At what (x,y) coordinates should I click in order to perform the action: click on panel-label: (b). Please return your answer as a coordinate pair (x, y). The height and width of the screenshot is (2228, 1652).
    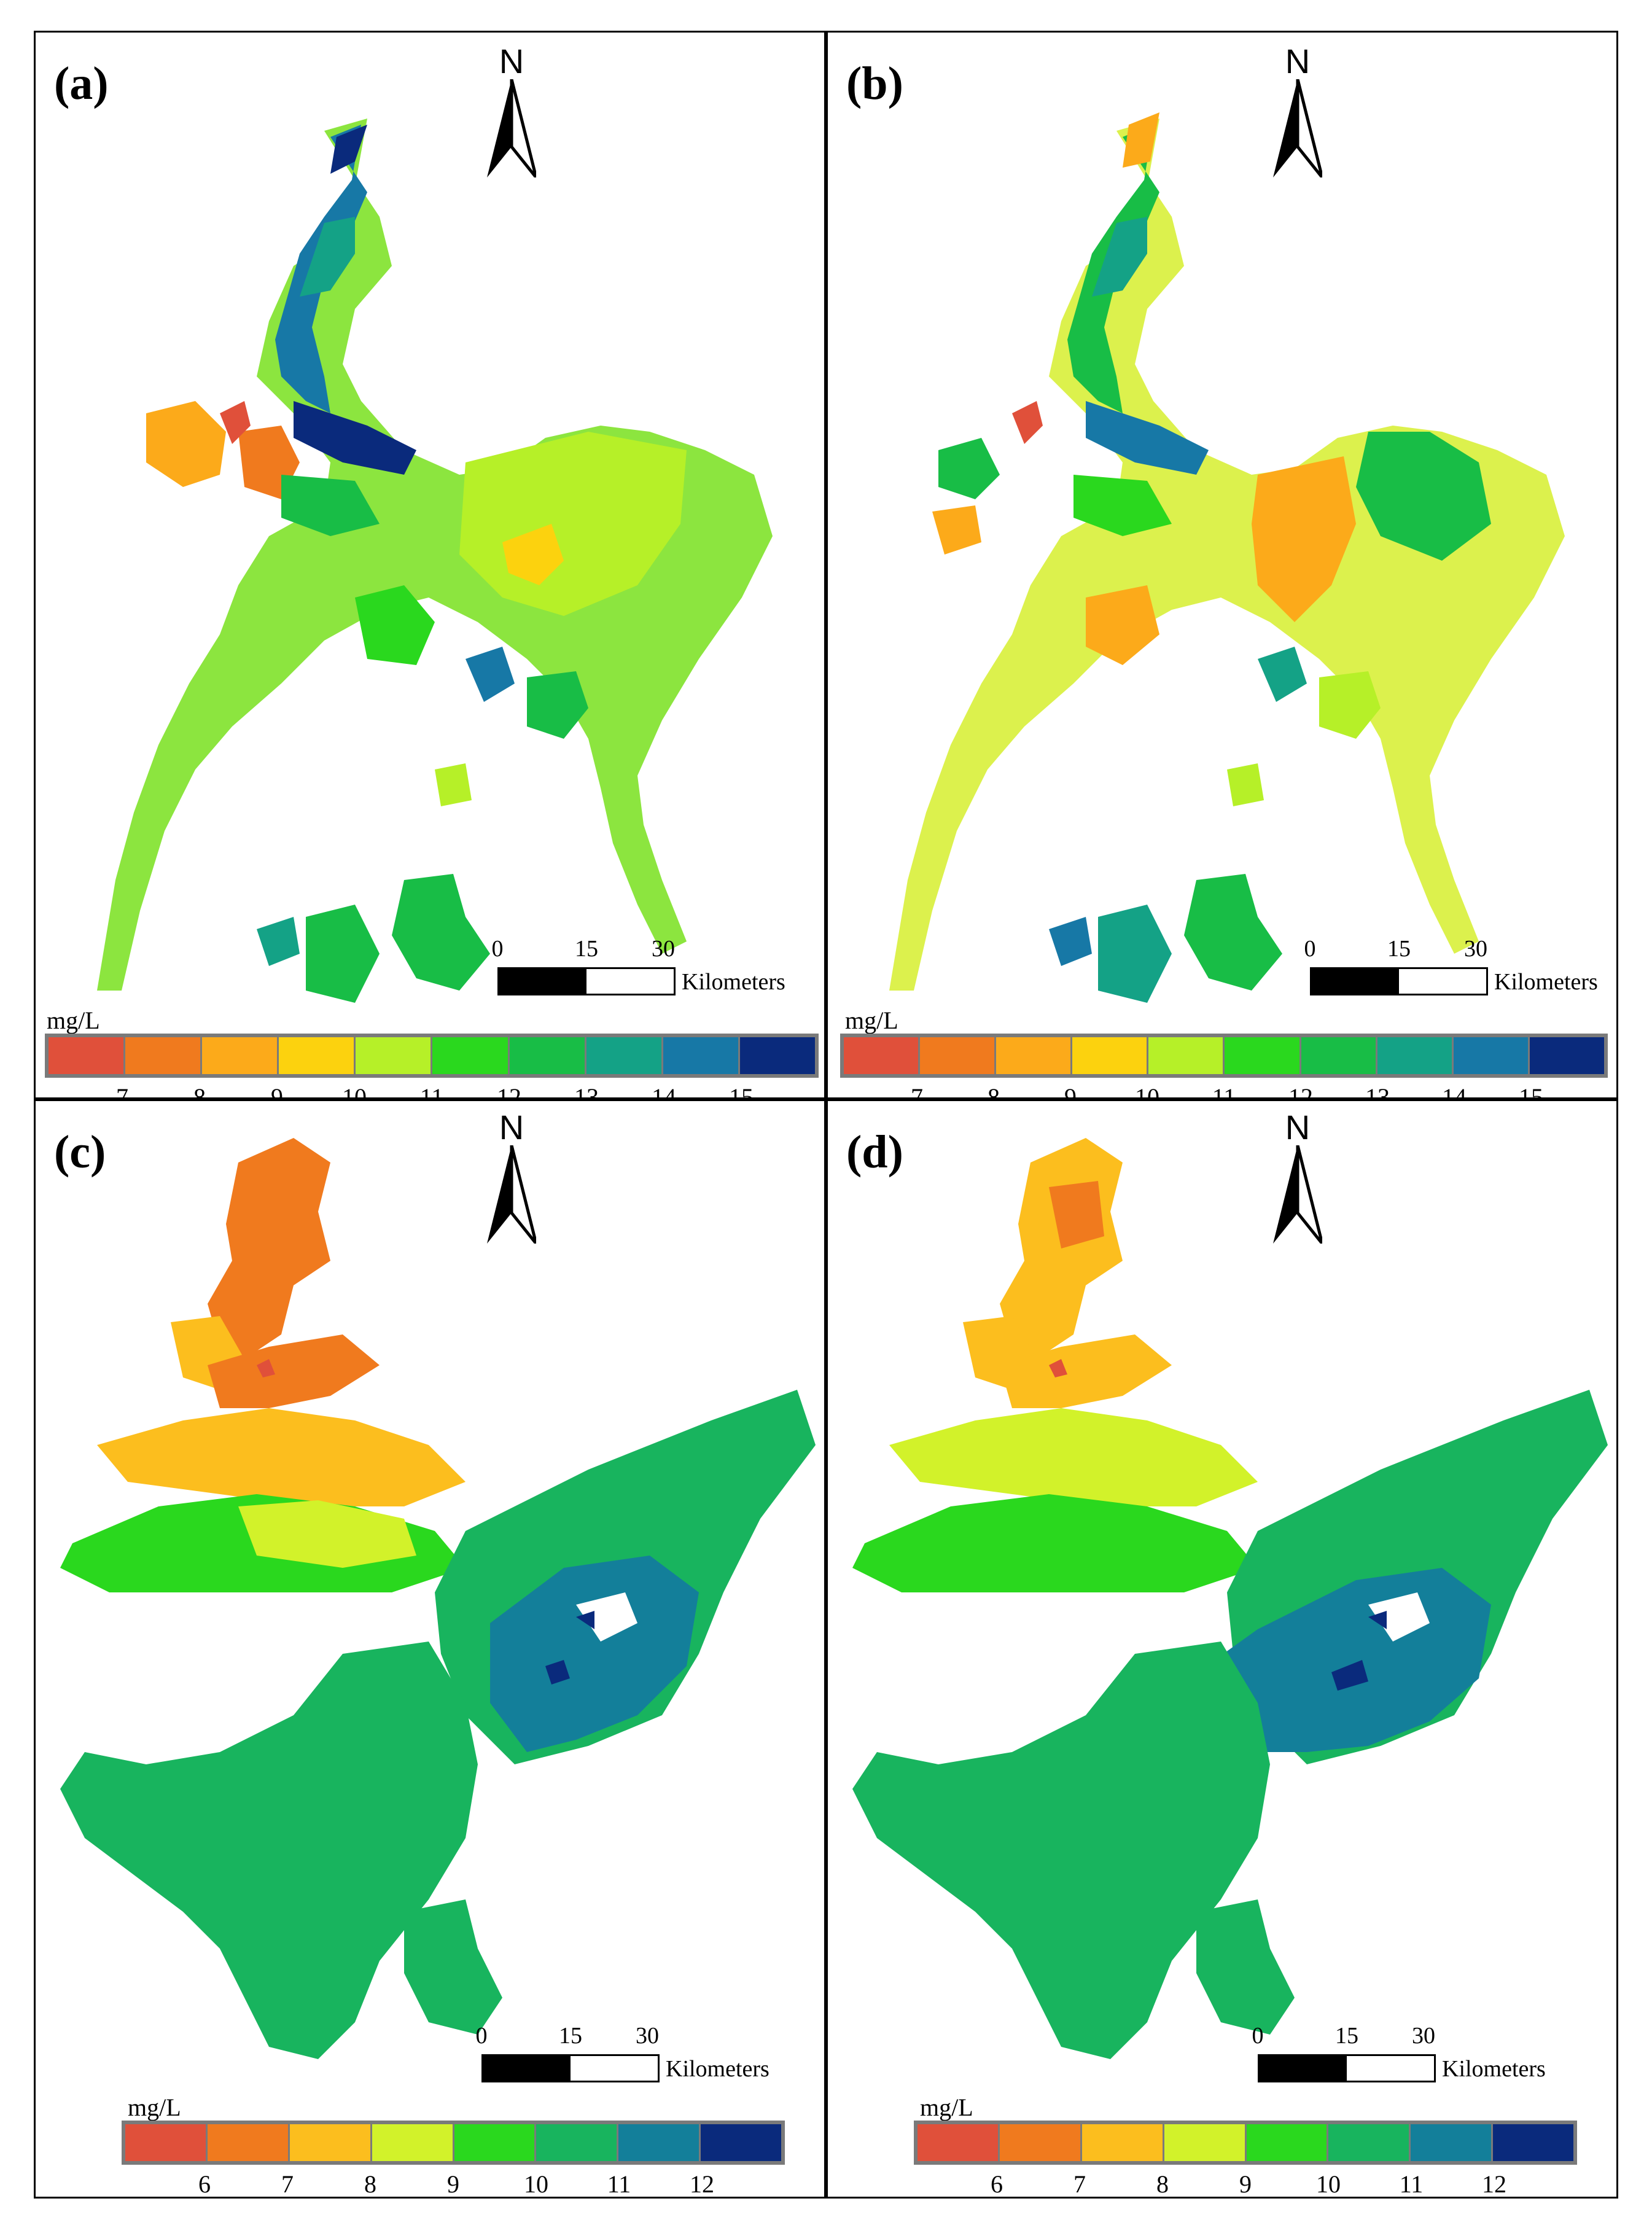
    Looking at the image, I should click on (874, 83).